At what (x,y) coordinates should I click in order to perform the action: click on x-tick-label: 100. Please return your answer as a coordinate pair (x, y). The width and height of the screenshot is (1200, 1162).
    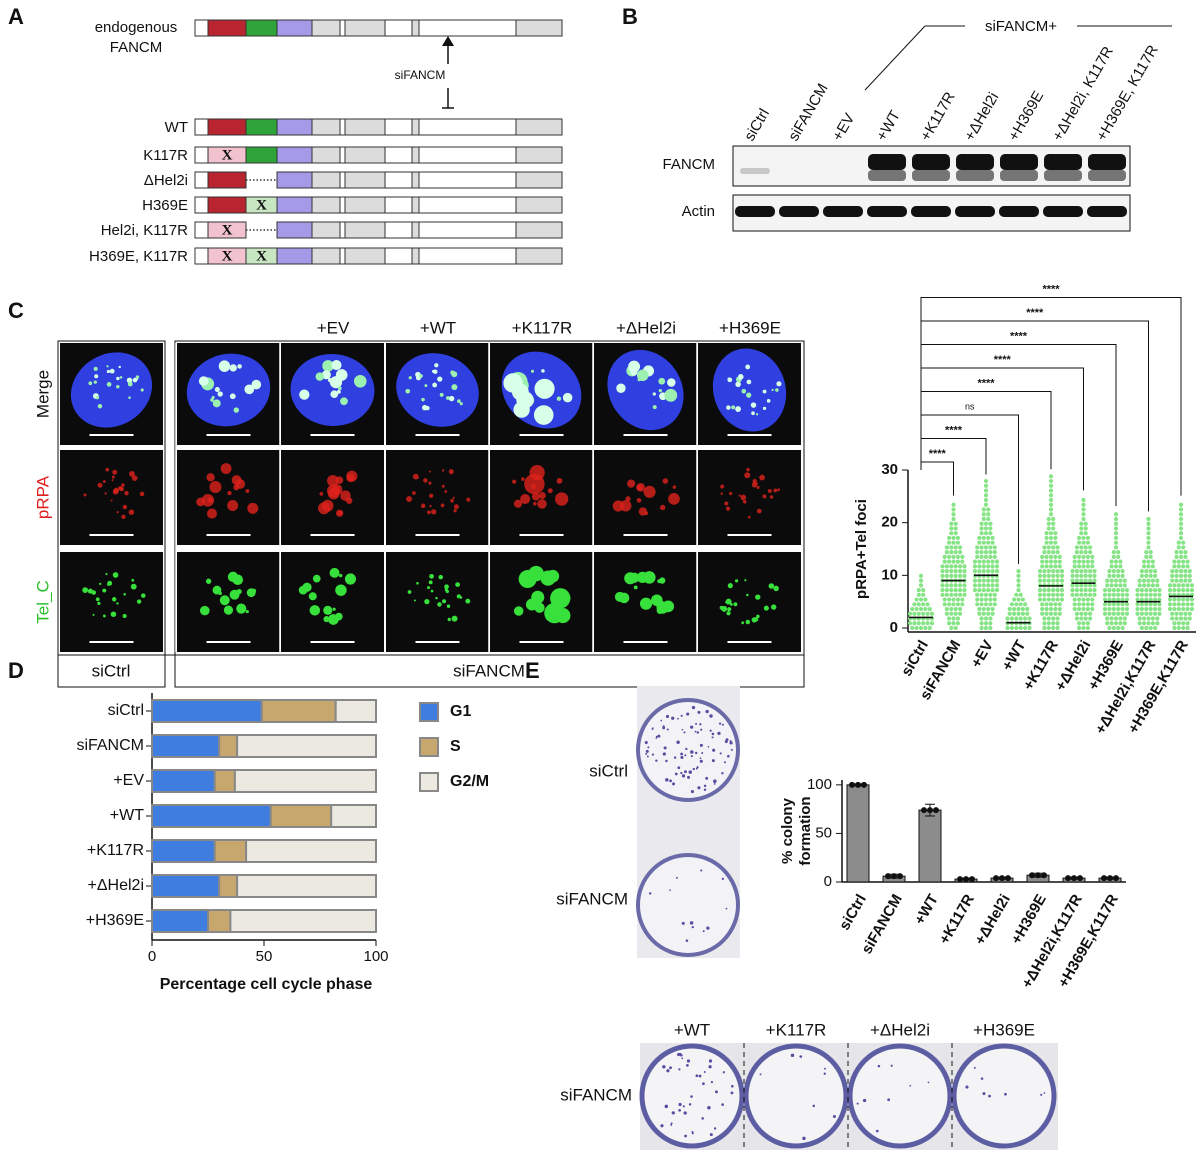
    Looking at the image, I should click on (375, 956).